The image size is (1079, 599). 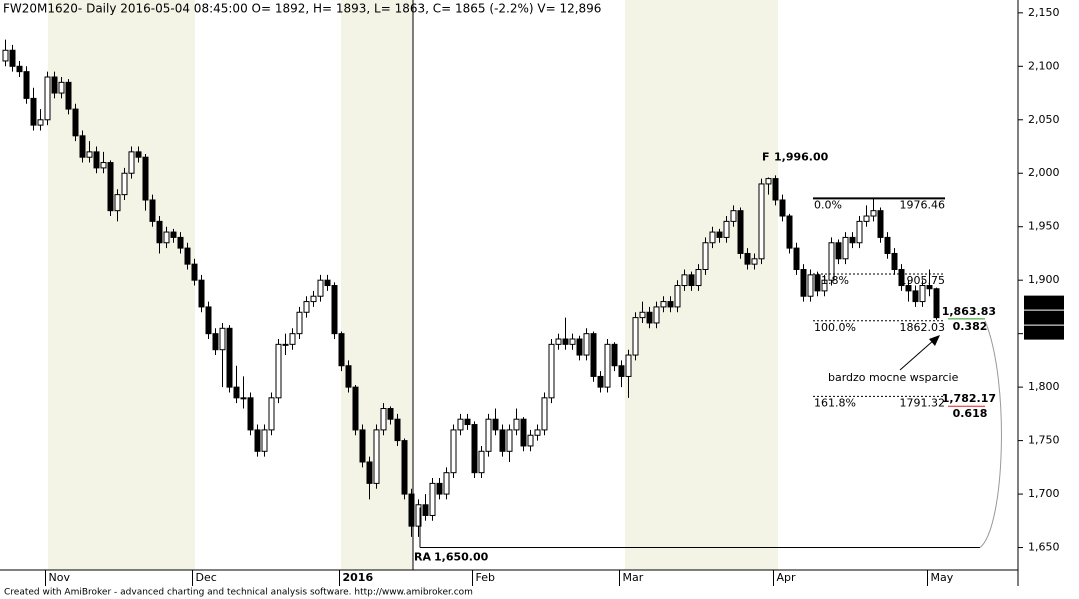 What do you see at coordinates (1044, 547) in the screenshot?
I see `y-tick-label: 1,650` at bounding box center [1044, 547].